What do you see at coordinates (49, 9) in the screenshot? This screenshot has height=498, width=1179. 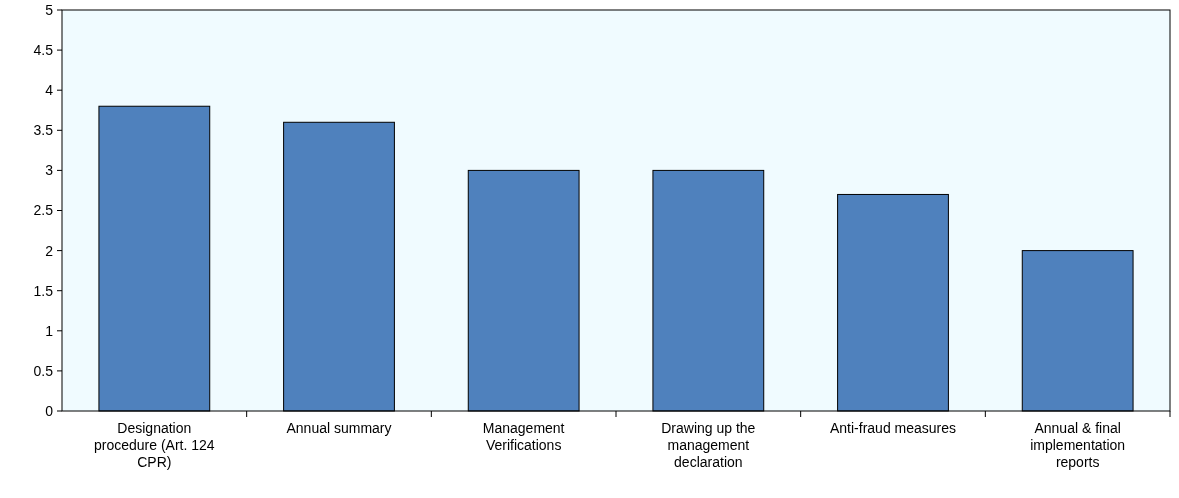 I see `y-tick-label: 5` at bounding box center [49, 9].